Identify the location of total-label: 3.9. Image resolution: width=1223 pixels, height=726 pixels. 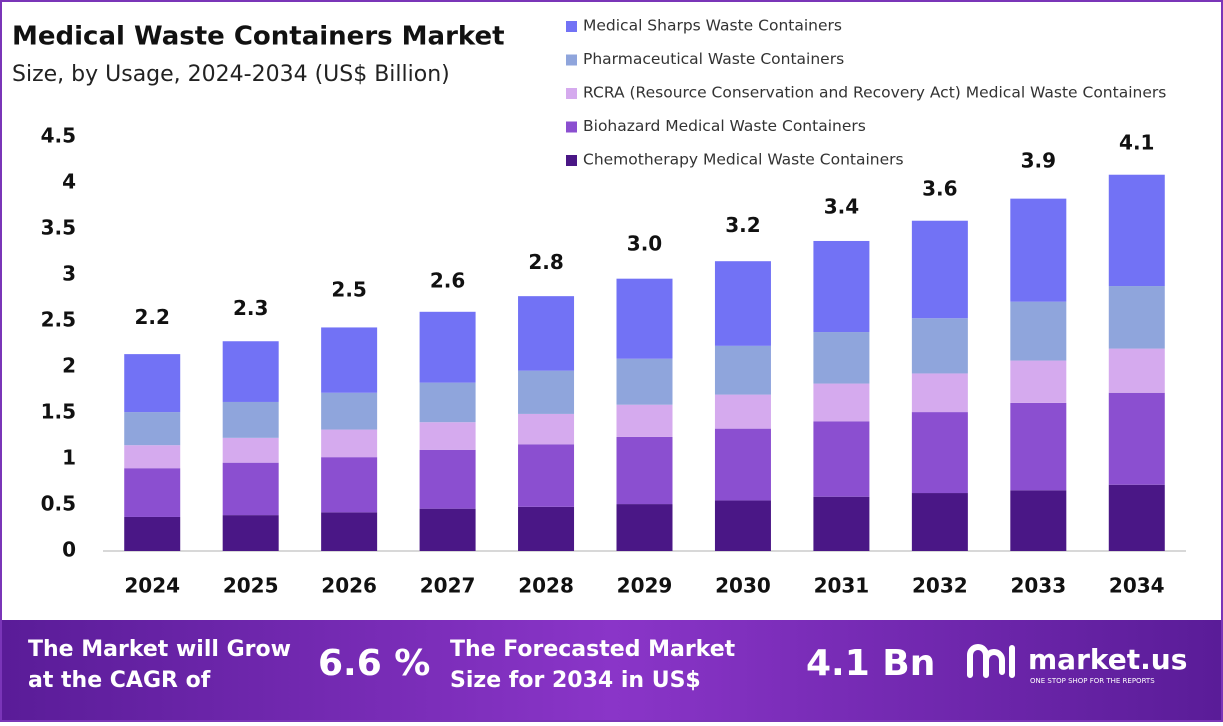
(1038, 161).